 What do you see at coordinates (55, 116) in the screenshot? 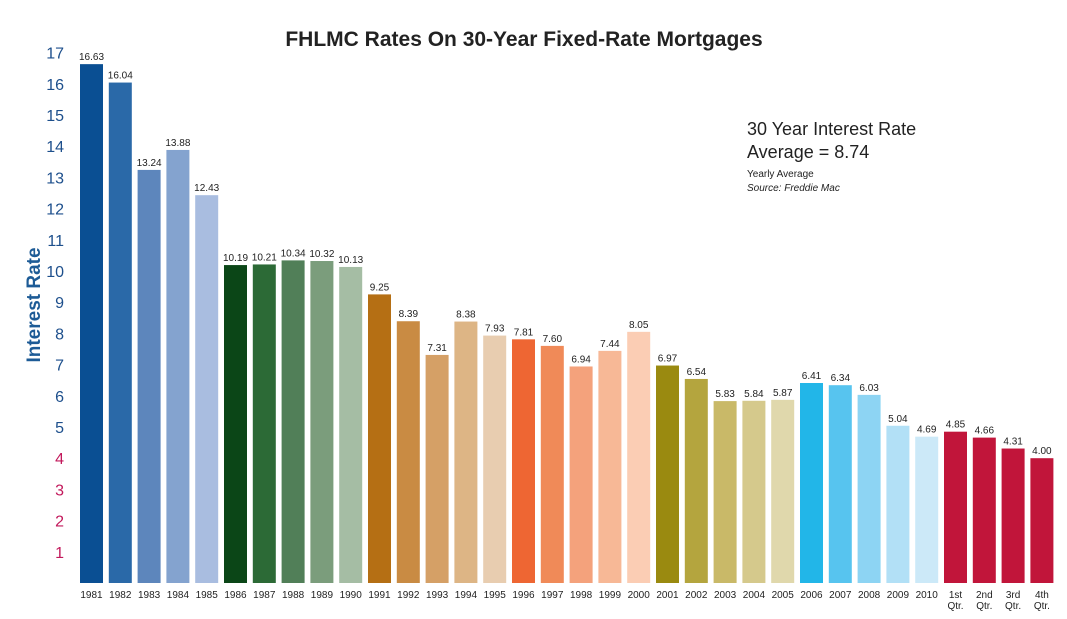
I see `y-tick-label: 15` at bounding box center [55, 116].